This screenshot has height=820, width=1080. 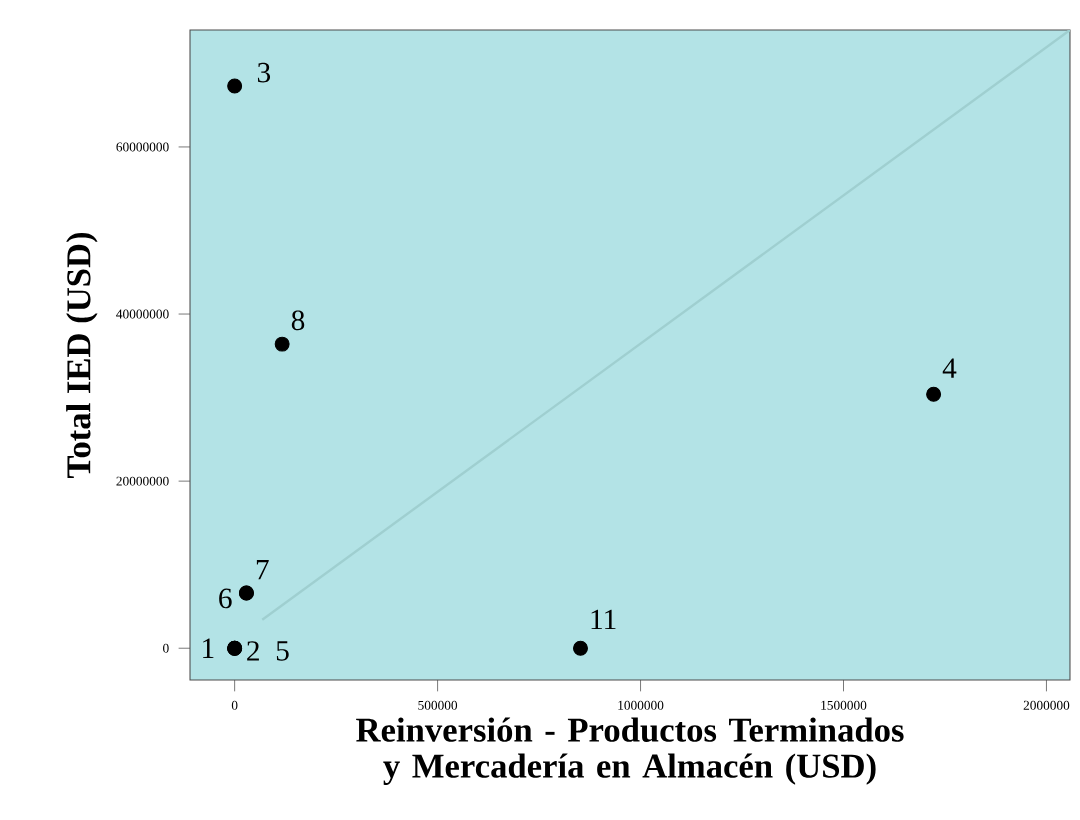 What do you see at coordinates (949, 368) in the screenshot?
I see `annotation: 4` at bounding box center [949, 368].